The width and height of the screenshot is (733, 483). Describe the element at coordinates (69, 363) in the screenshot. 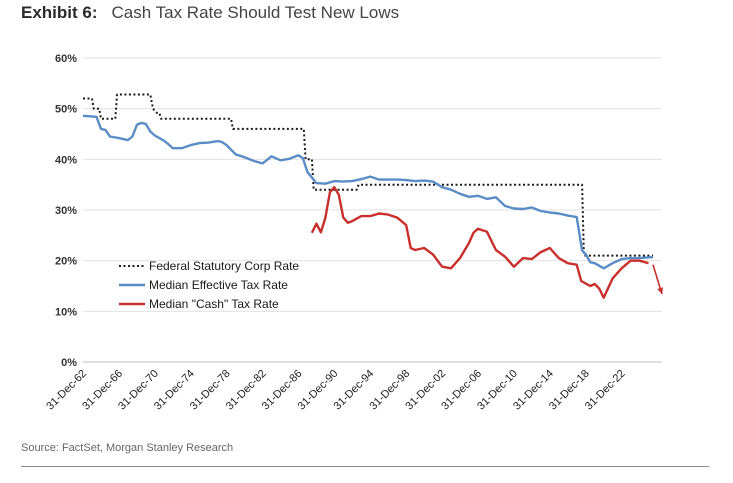

I see `y-tick-label: 0%` at that location.